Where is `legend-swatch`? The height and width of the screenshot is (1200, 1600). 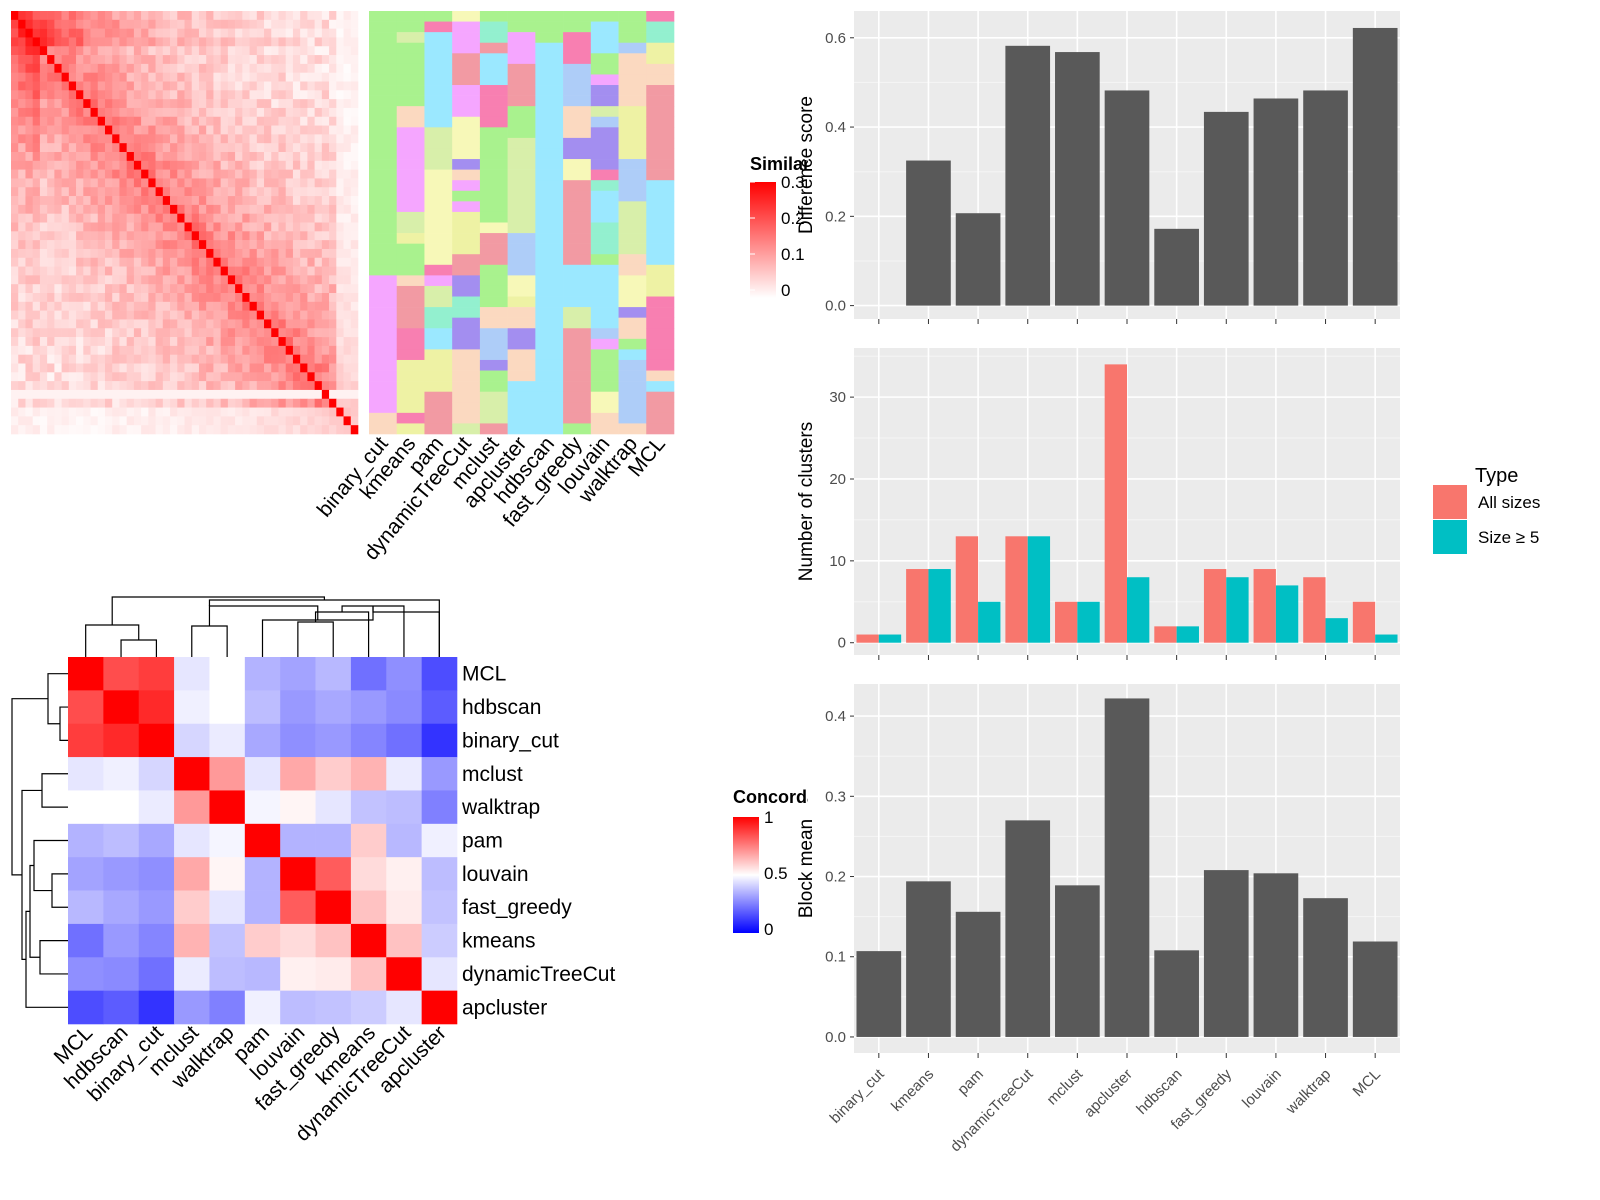 legend-swatch is located at coordinates (1450, 537).